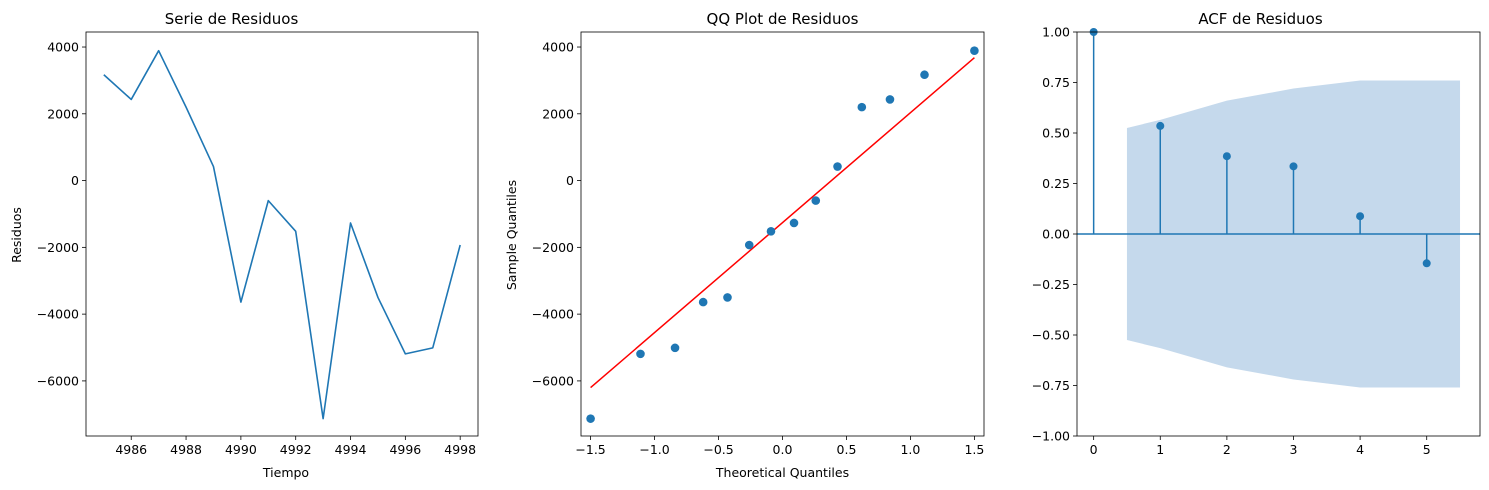  I want to click on x-axis-label: Tiempo, so click(285, 472).